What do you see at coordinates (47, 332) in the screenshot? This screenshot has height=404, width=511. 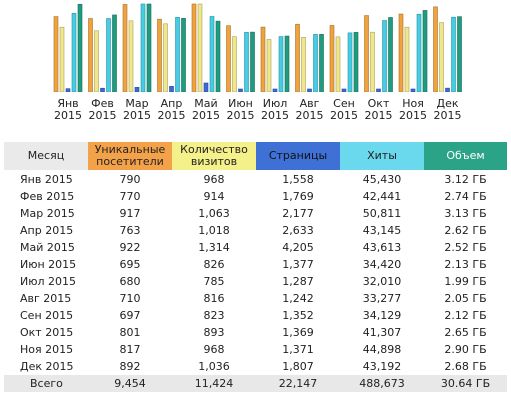 I see `cell-month: Окт 2015` at bounding box center [47, 332].